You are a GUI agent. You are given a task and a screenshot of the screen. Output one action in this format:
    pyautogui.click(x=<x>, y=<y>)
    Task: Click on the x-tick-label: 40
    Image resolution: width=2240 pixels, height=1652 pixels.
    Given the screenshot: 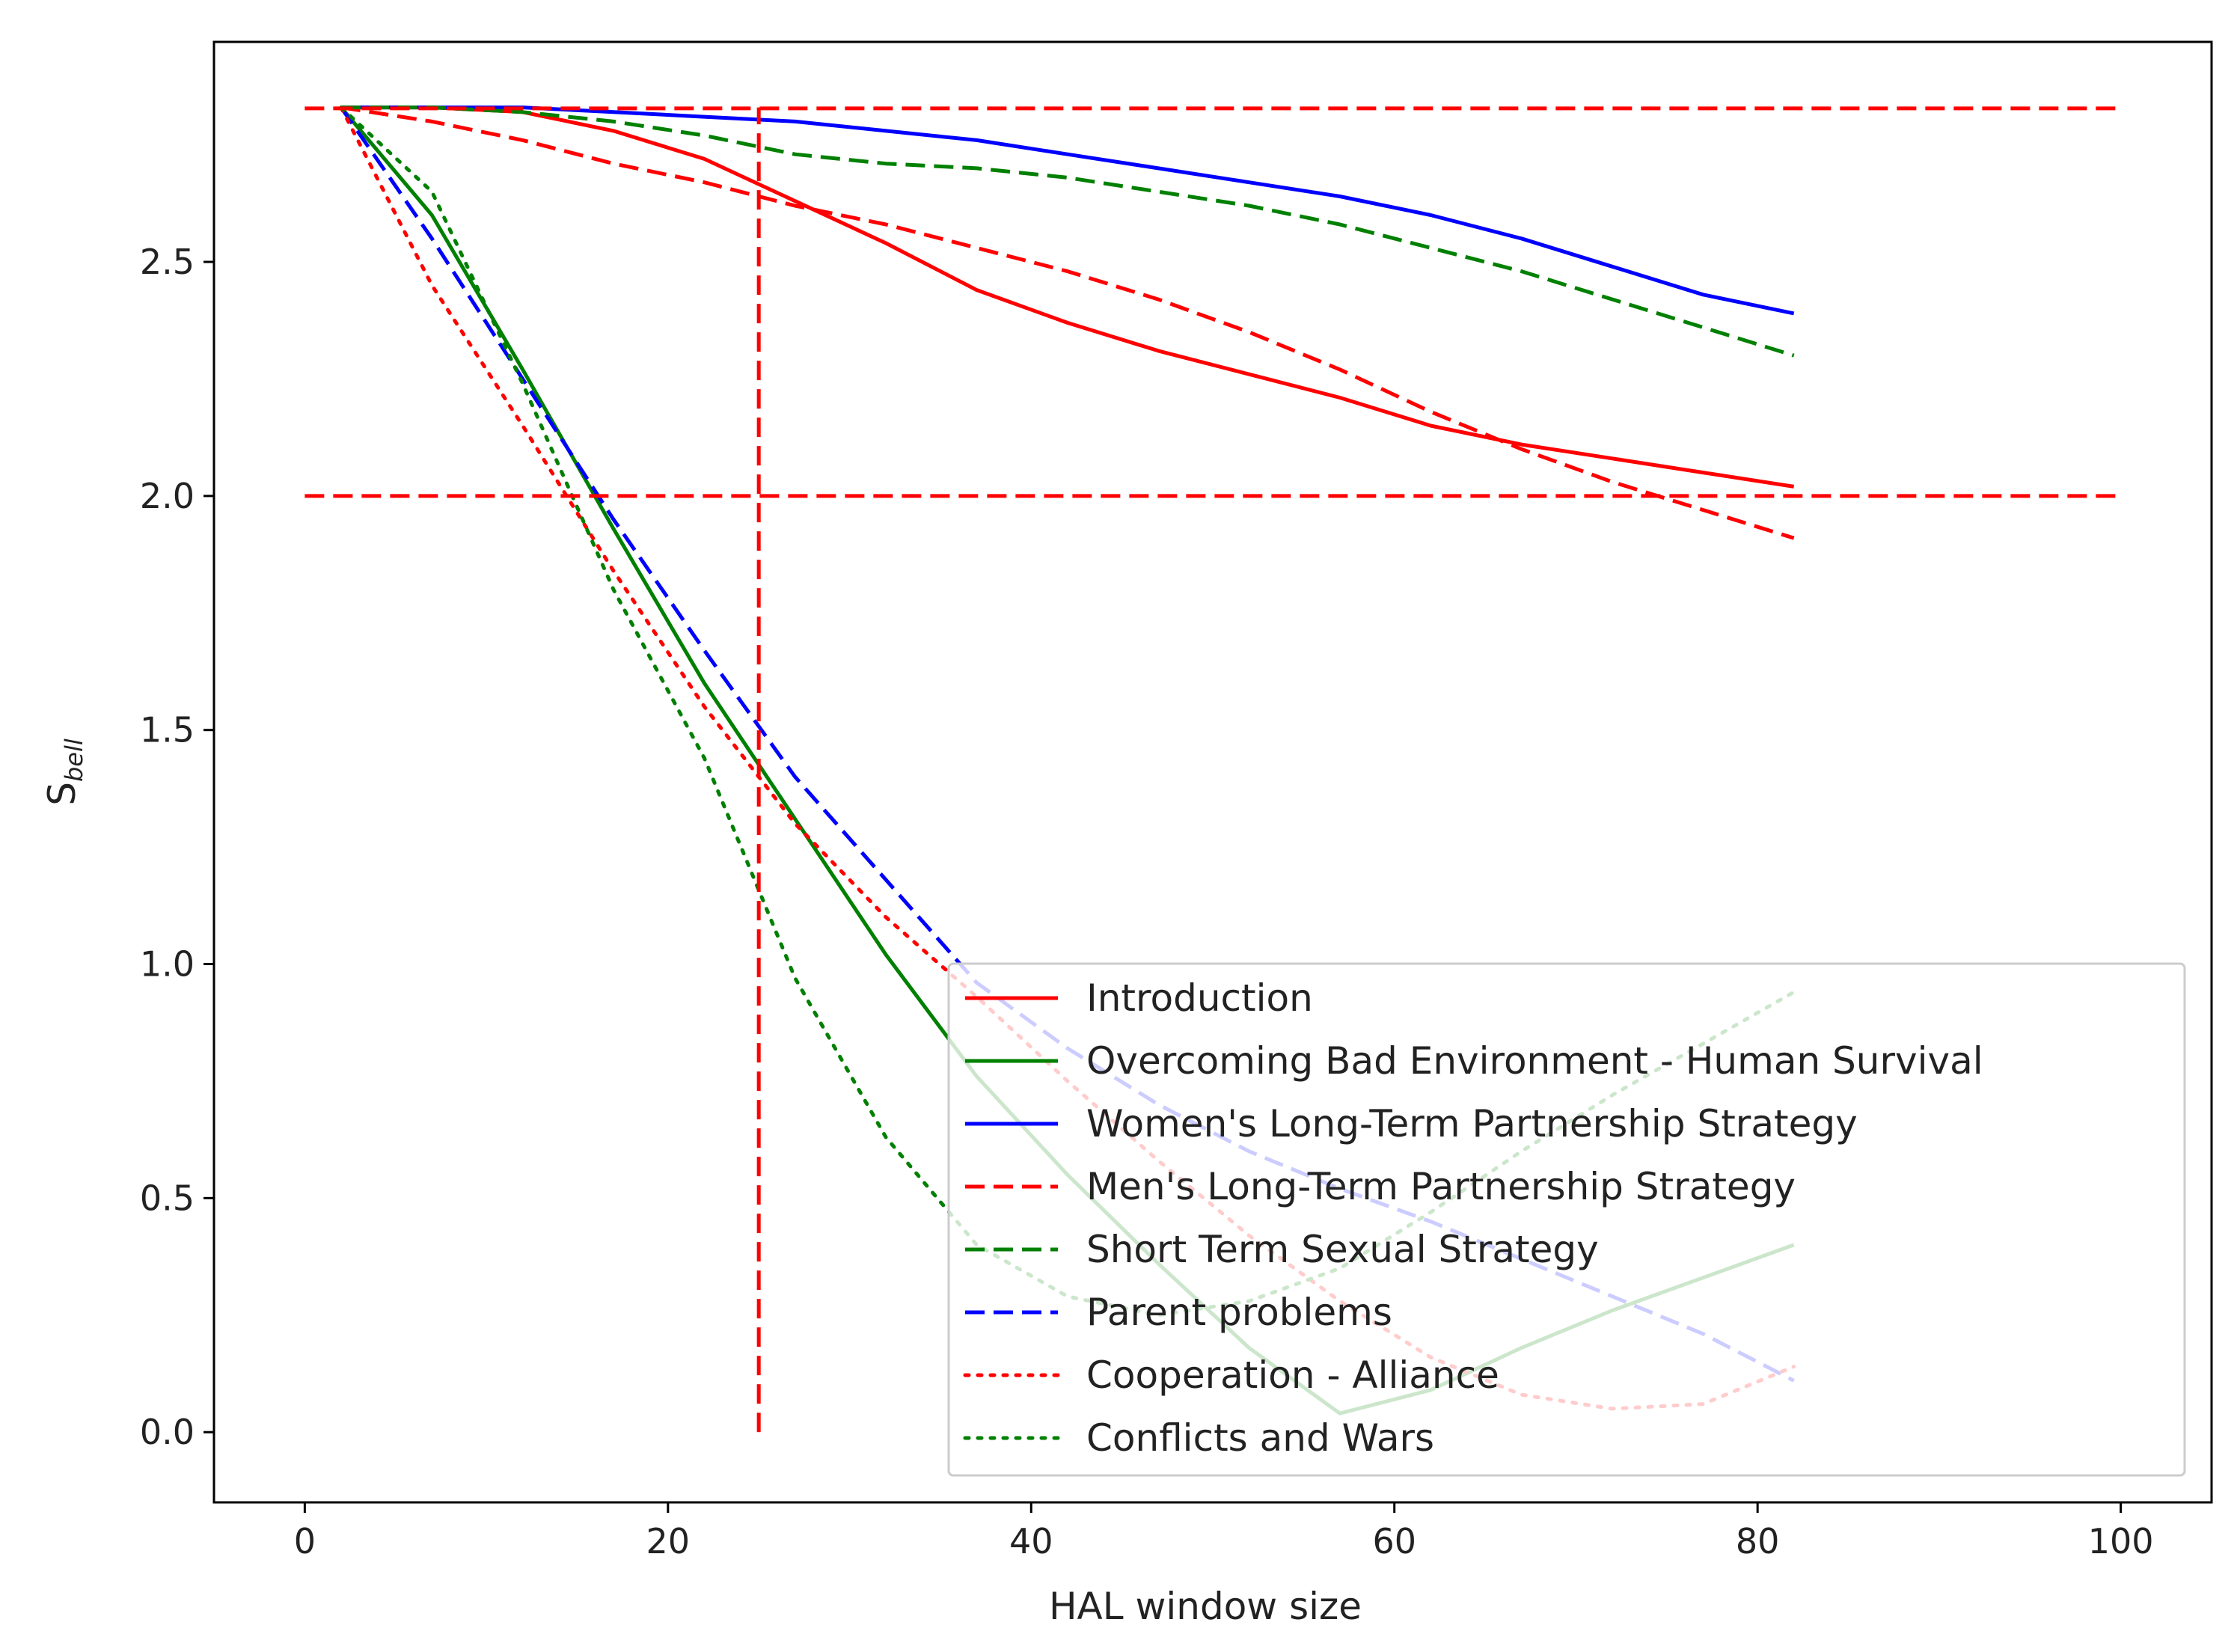 What is the action you would take?
    pyautogui.click(x=1031, y=1541)
    